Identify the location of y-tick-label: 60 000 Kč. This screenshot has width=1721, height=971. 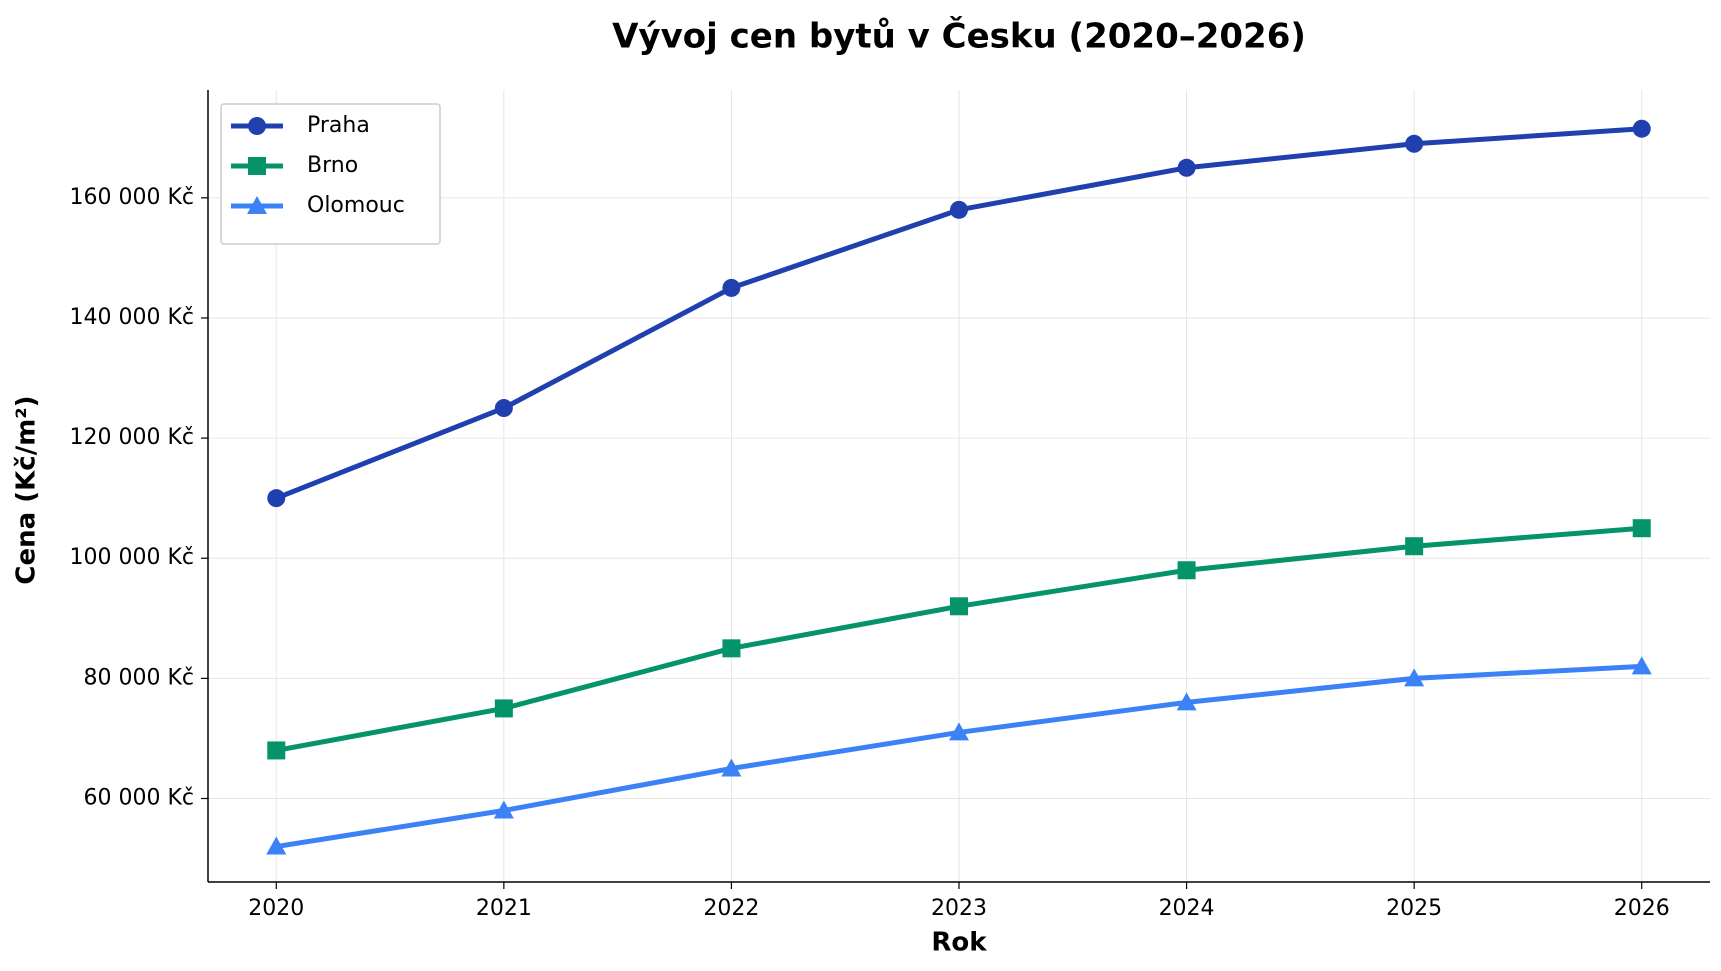
(139, 798).